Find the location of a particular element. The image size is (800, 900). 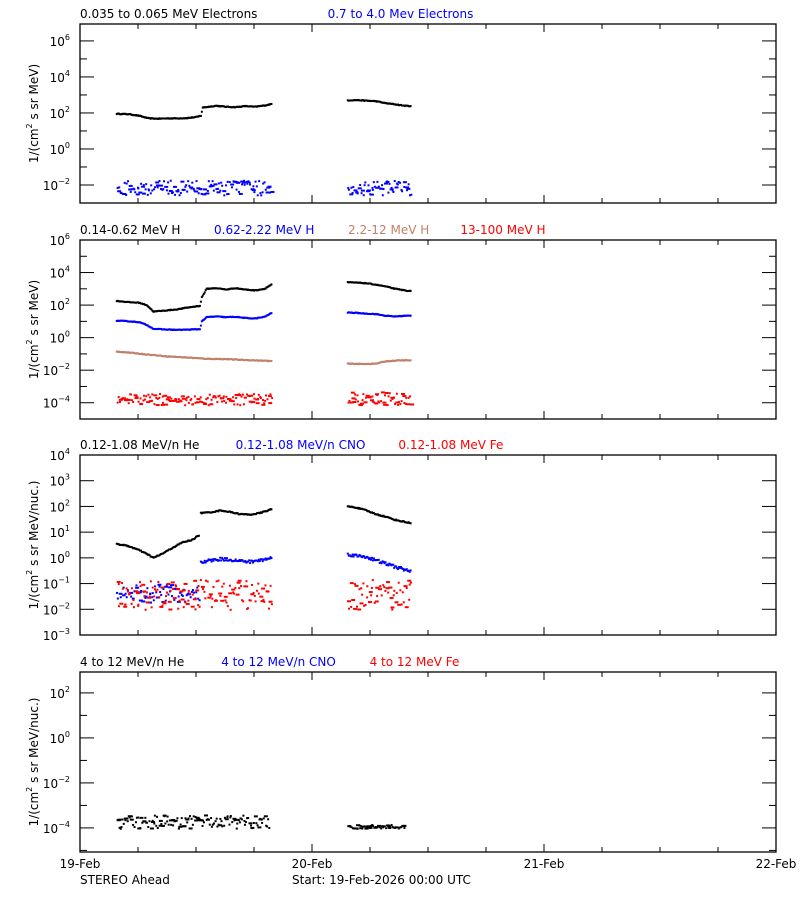

legend-entry: 0.12-1.08 MeV Fe is located at coordinates (450, 445).